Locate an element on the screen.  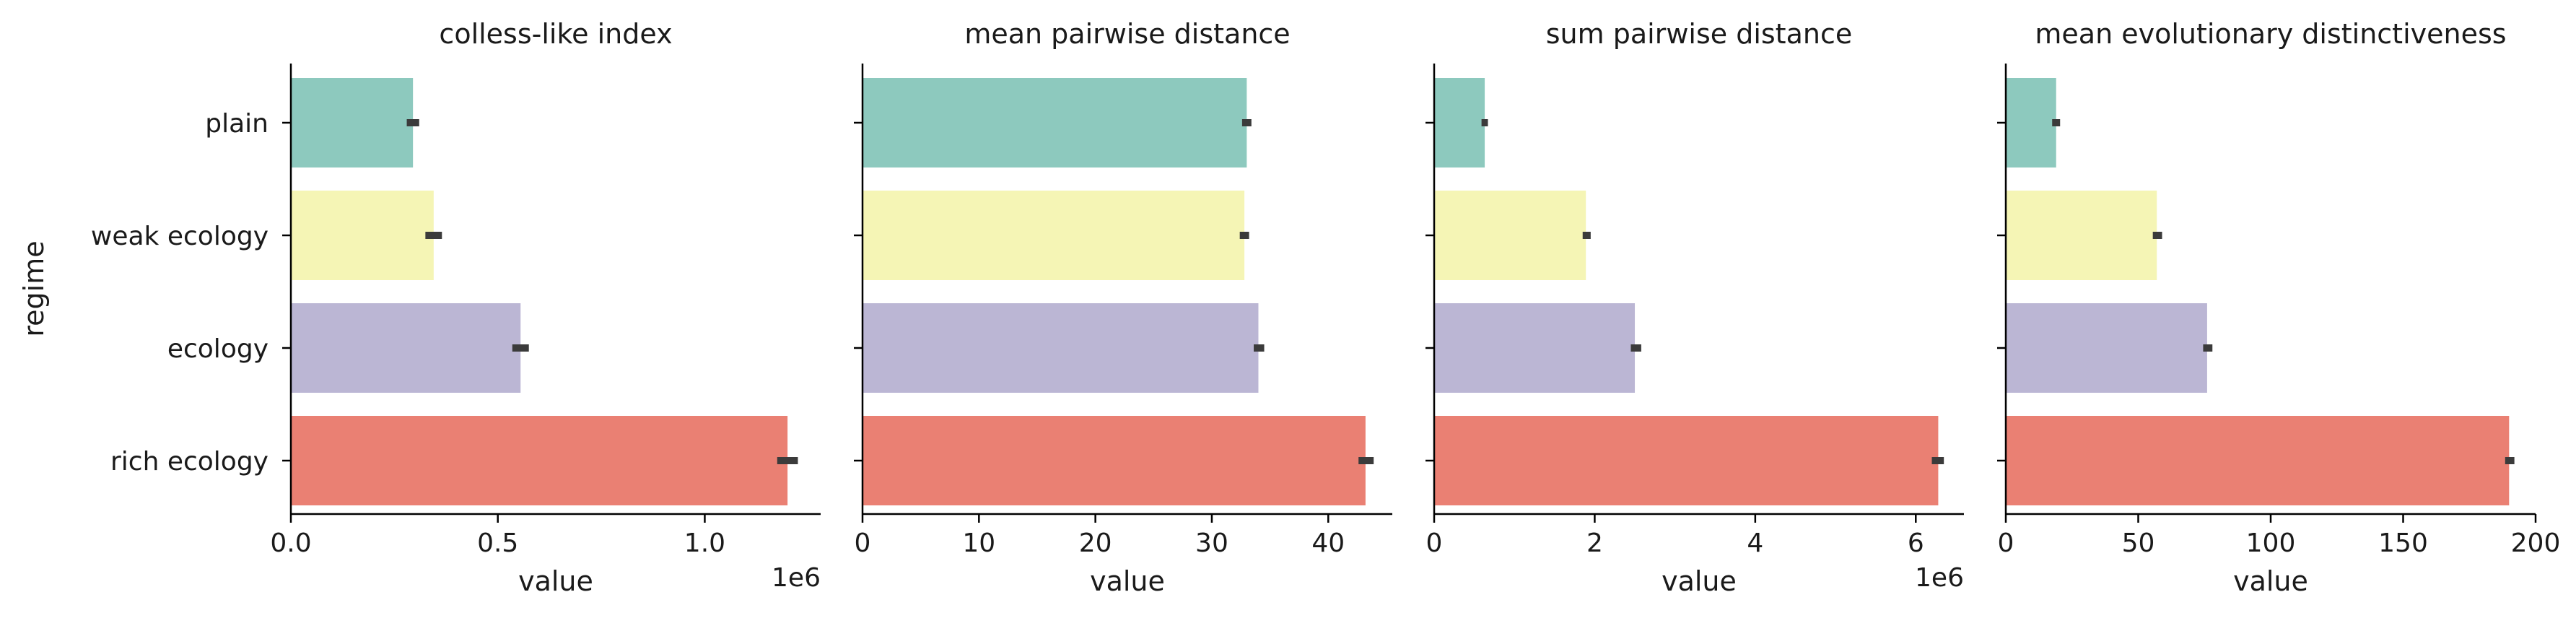
x-tick-label: 20 is located at coordinates (1095, 543).